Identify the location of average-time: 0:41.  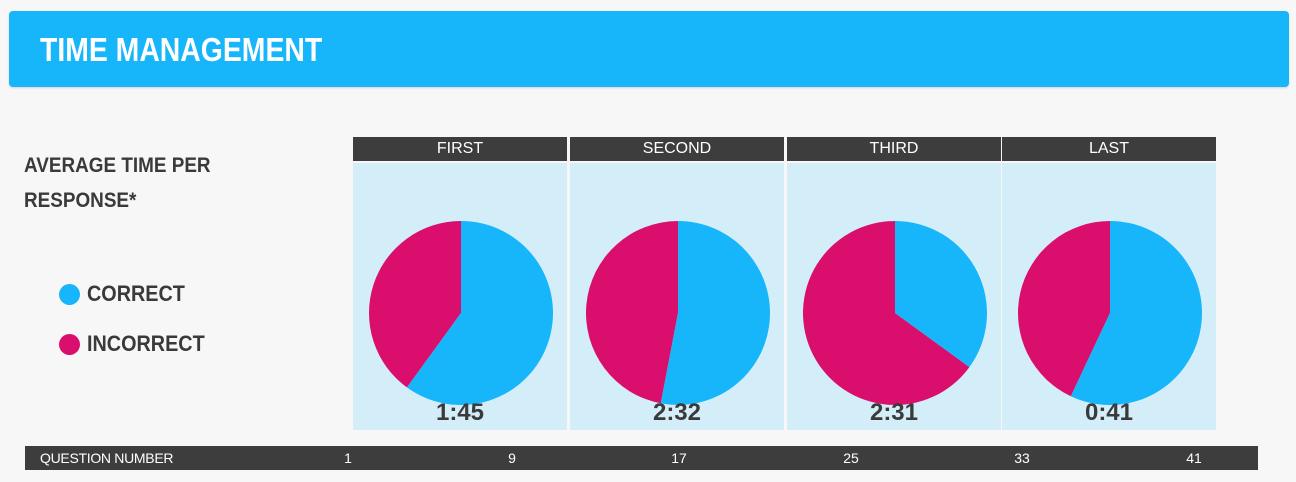
(1109, 412).